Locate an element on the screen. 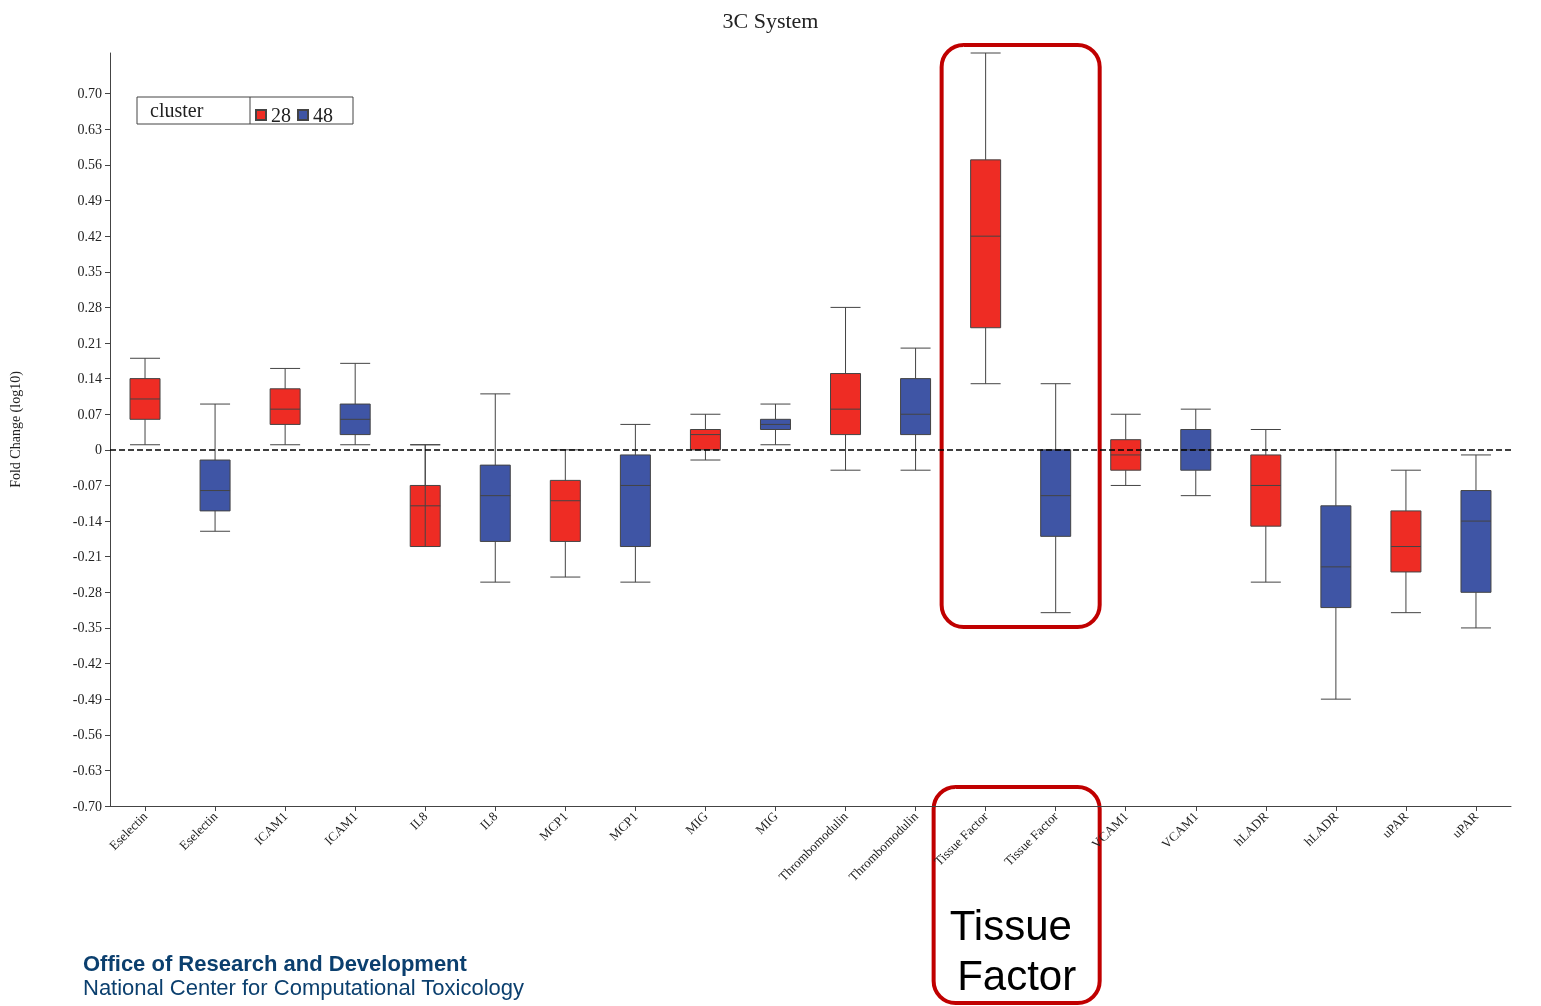  text: Office of Research and Development is located at coordinates (275, 963).